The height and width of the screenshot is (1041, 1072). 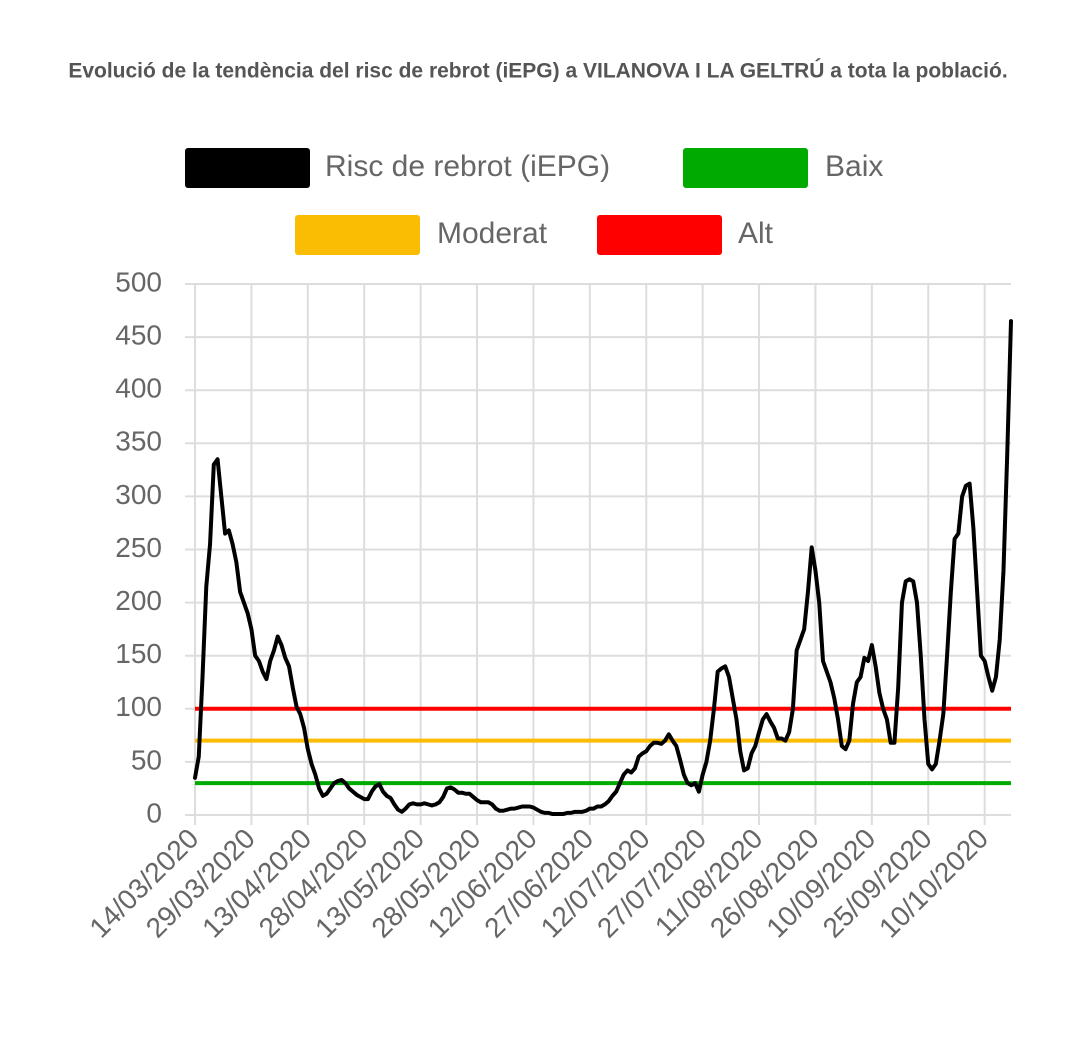 I want to click on y-tick-label: 400, so click(x=138, y=388).